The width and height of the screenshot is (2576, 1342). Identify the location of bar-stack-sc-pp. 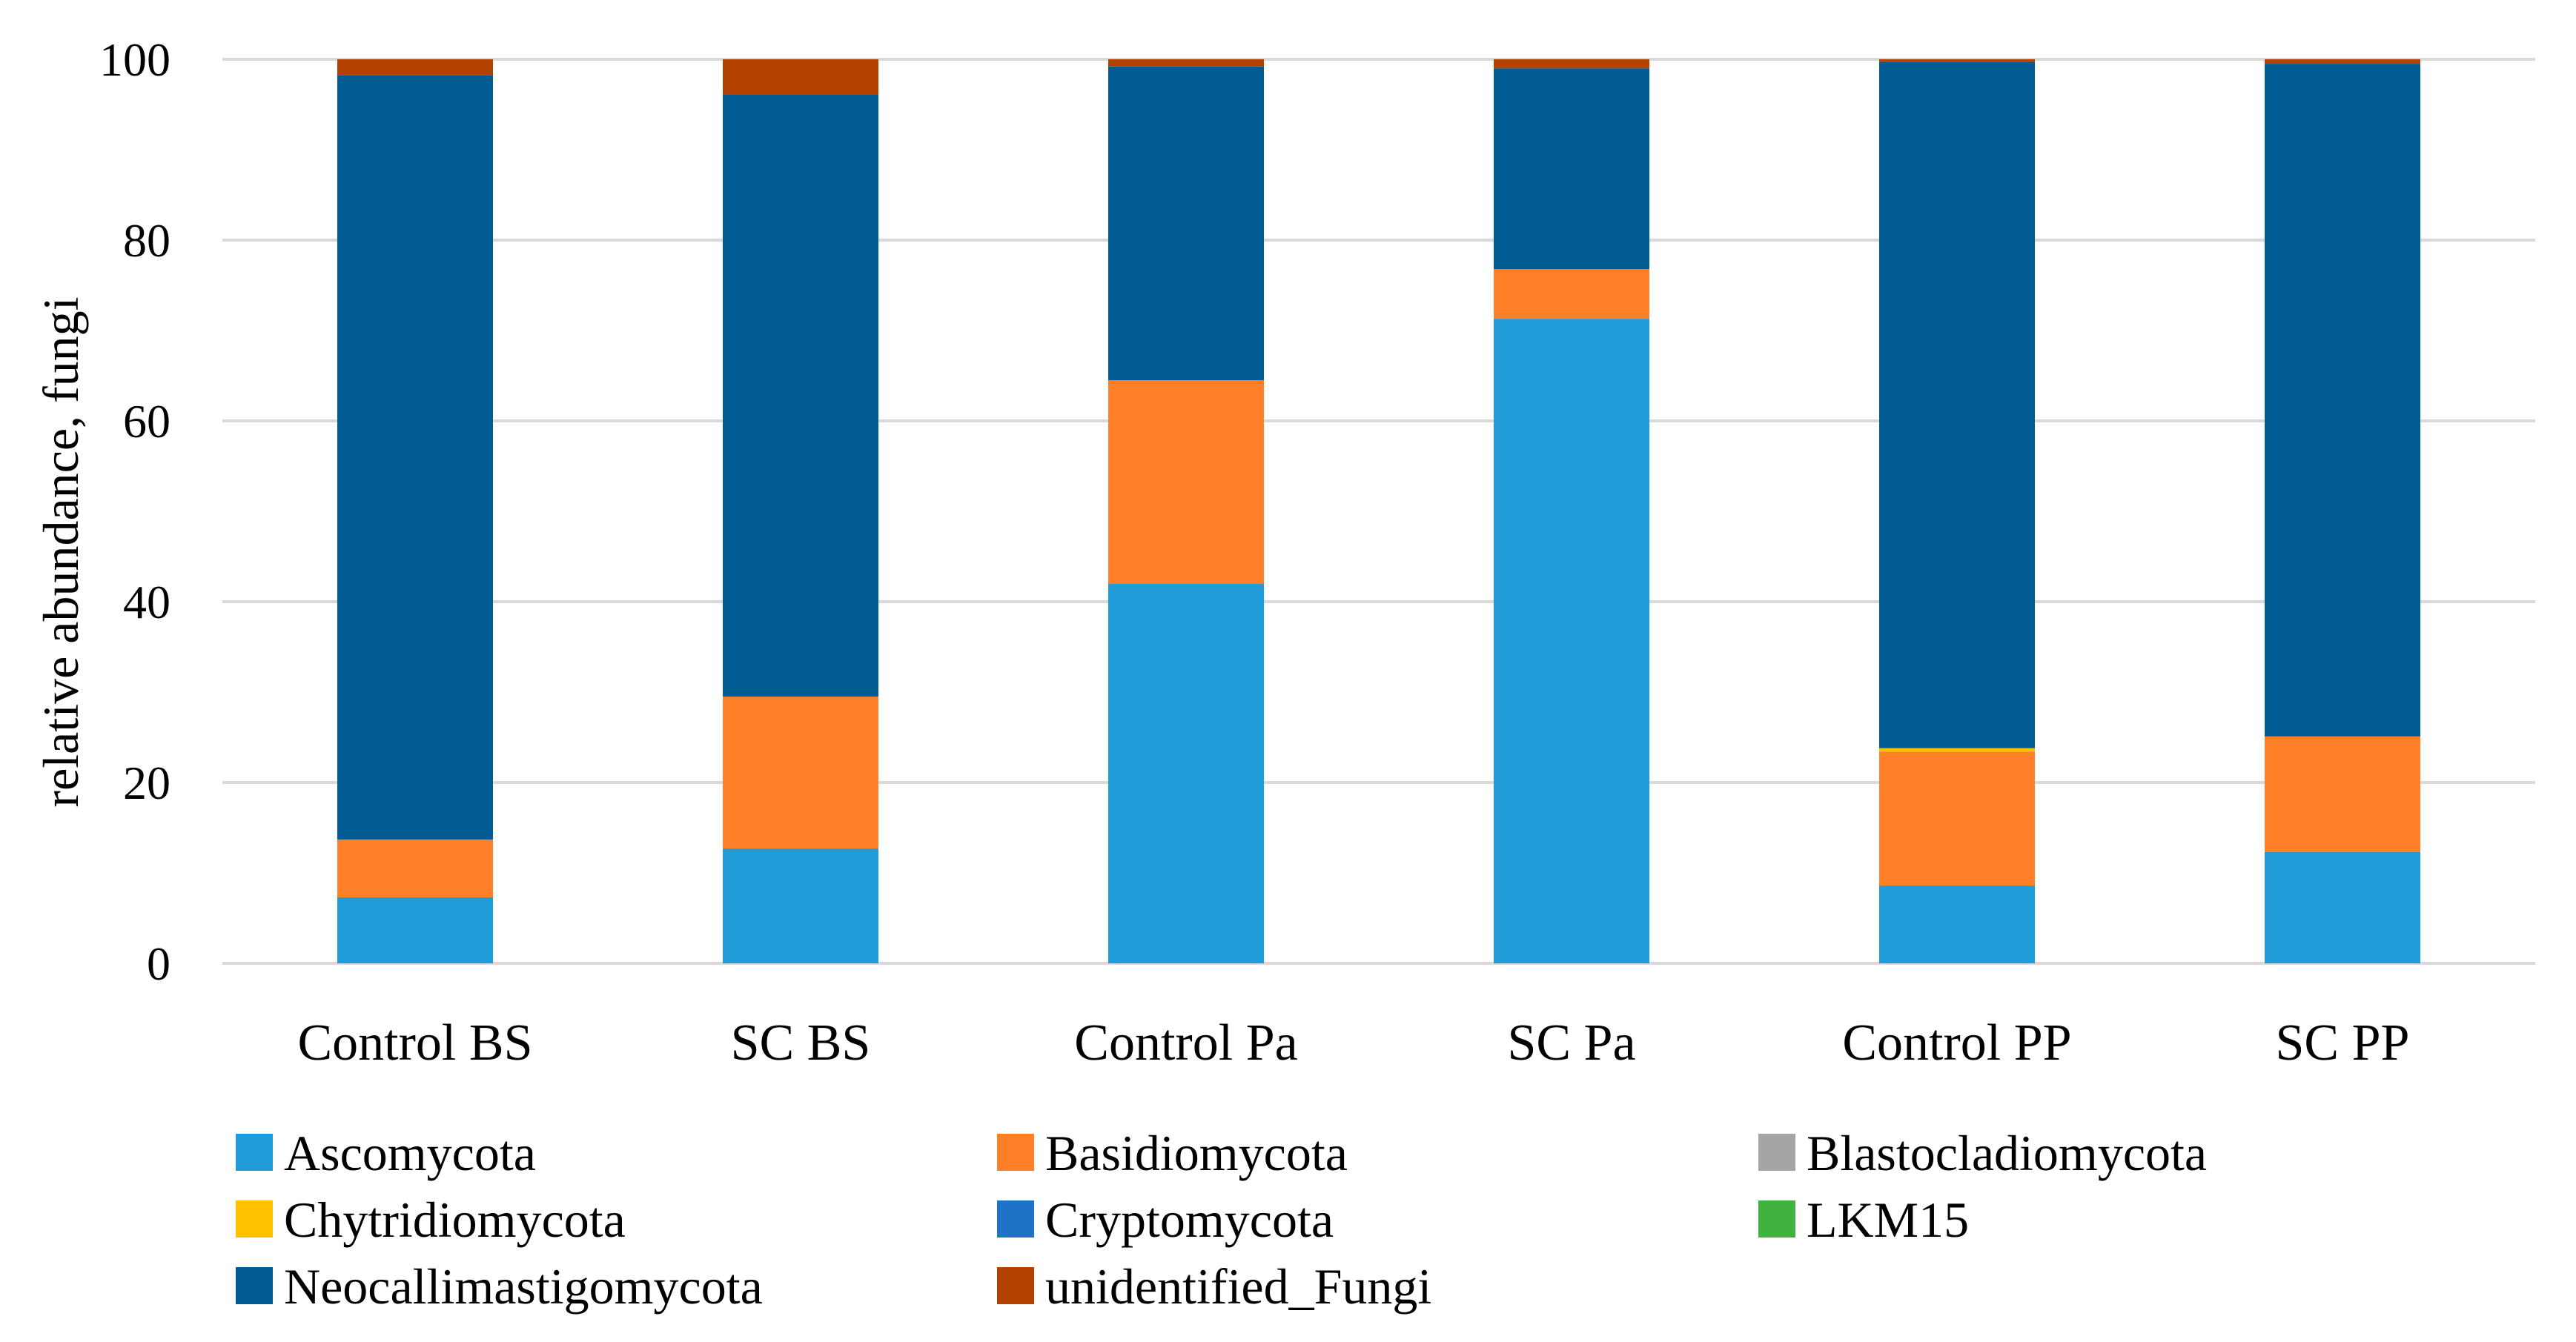
(2342, 511).